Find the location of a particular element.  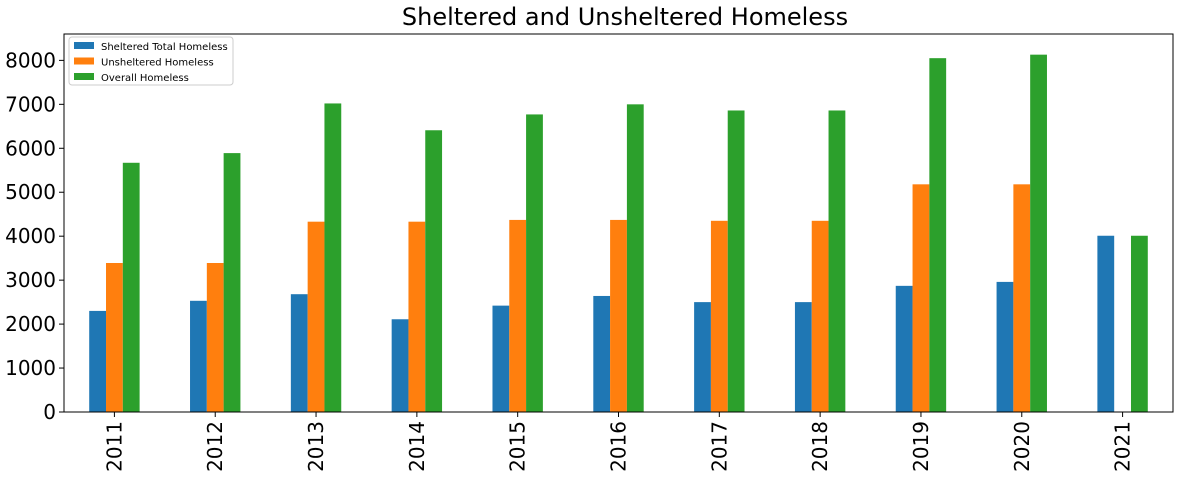

y-tick-label: 5000 is located at coordinates (30, 192).